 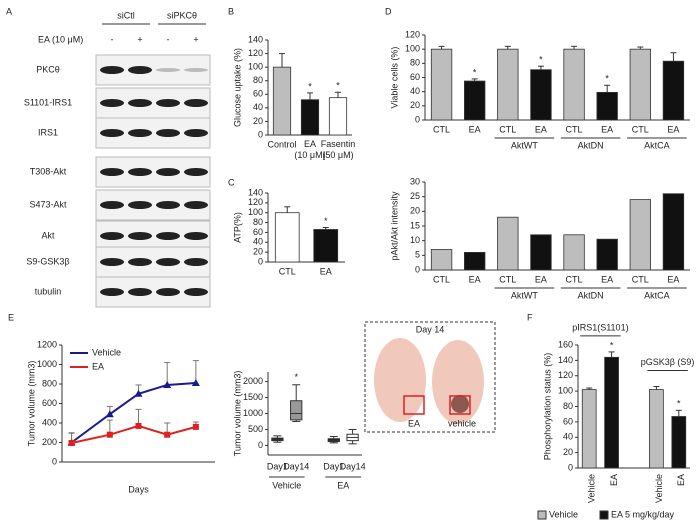 What do you see at coordinates (286, 485) in the screenshot?
I see `group-label: Vehicle` at bounding box center [286, 485].